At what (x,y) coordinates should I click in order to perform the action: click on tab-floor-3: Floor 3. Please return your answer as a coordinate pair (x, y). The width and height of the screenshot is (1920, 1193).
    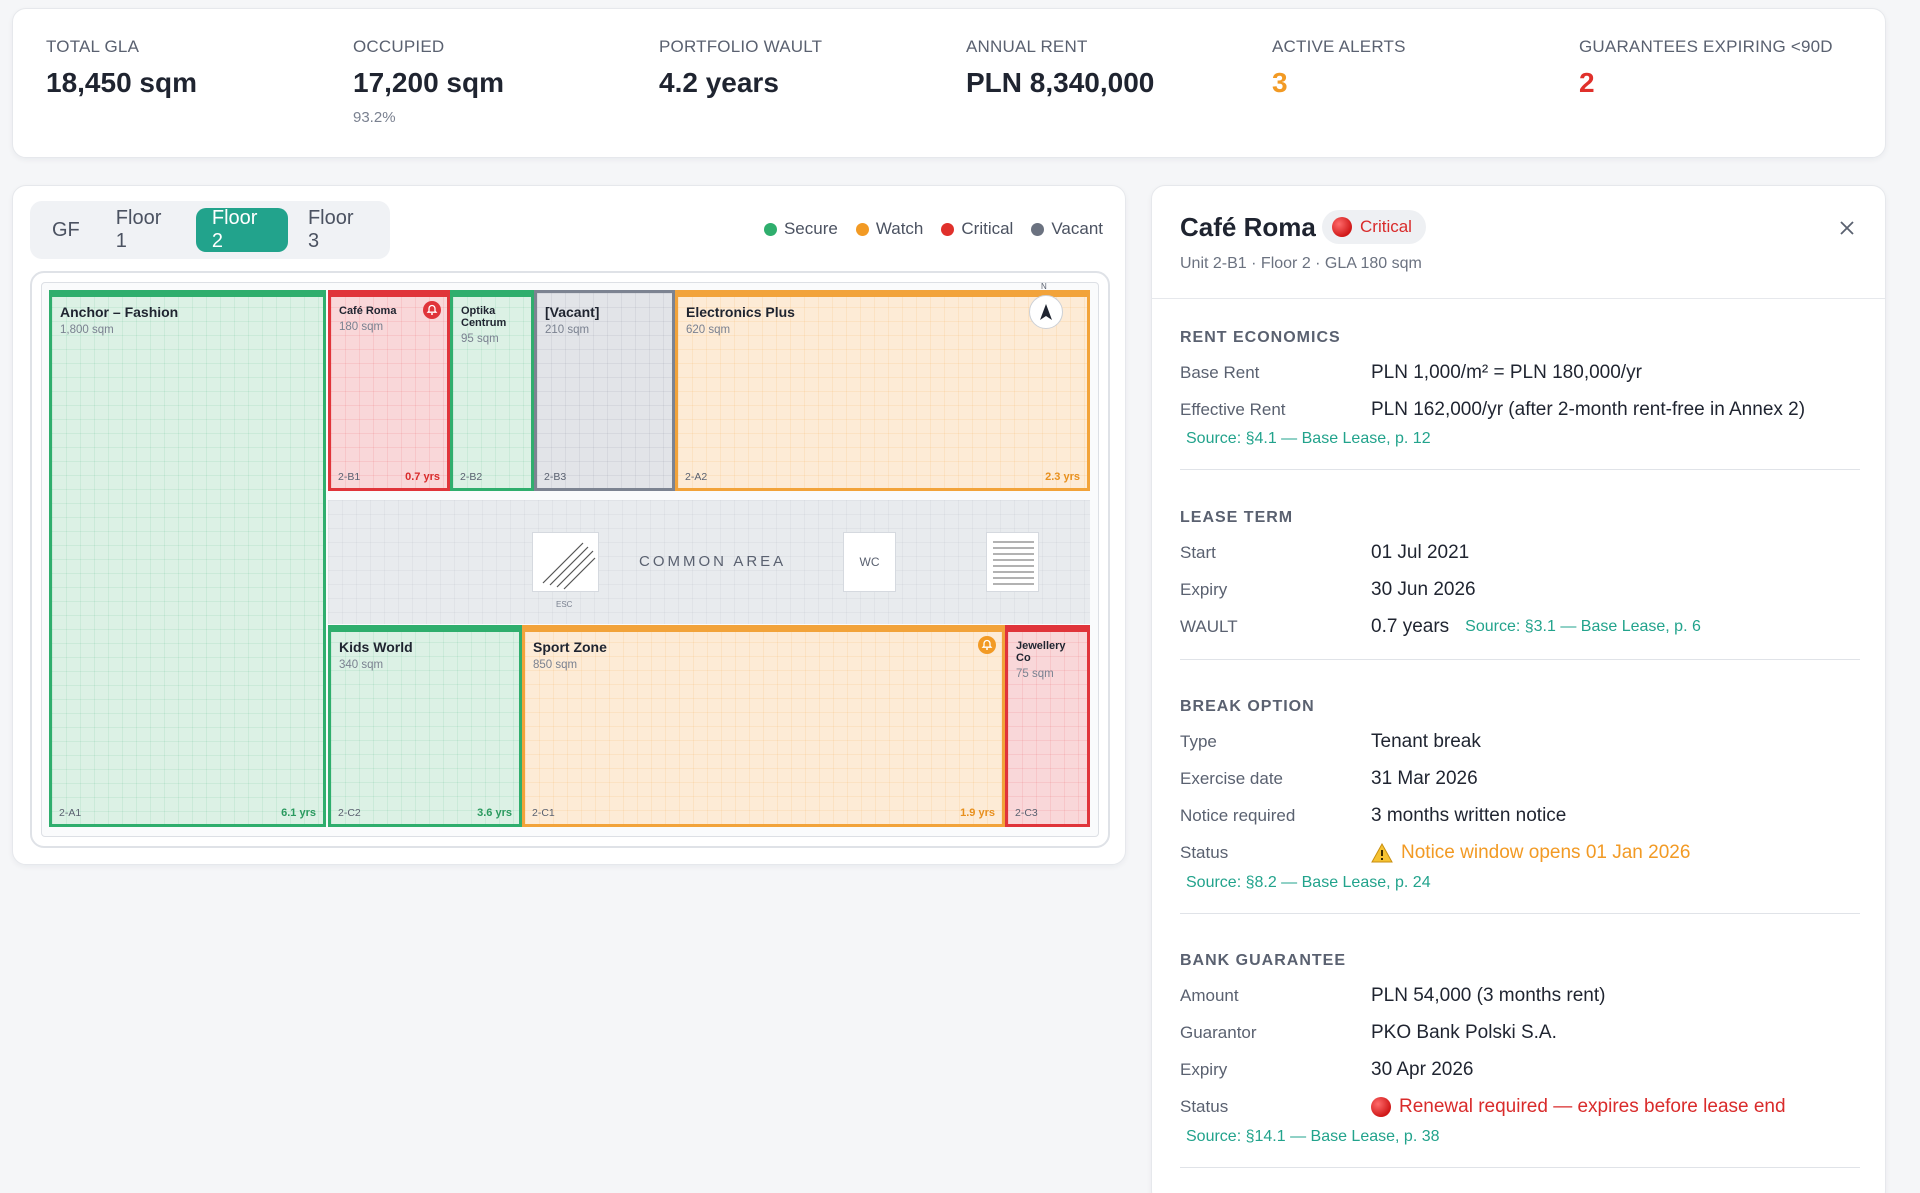
    Looking at the image, I should click on (330, 229).